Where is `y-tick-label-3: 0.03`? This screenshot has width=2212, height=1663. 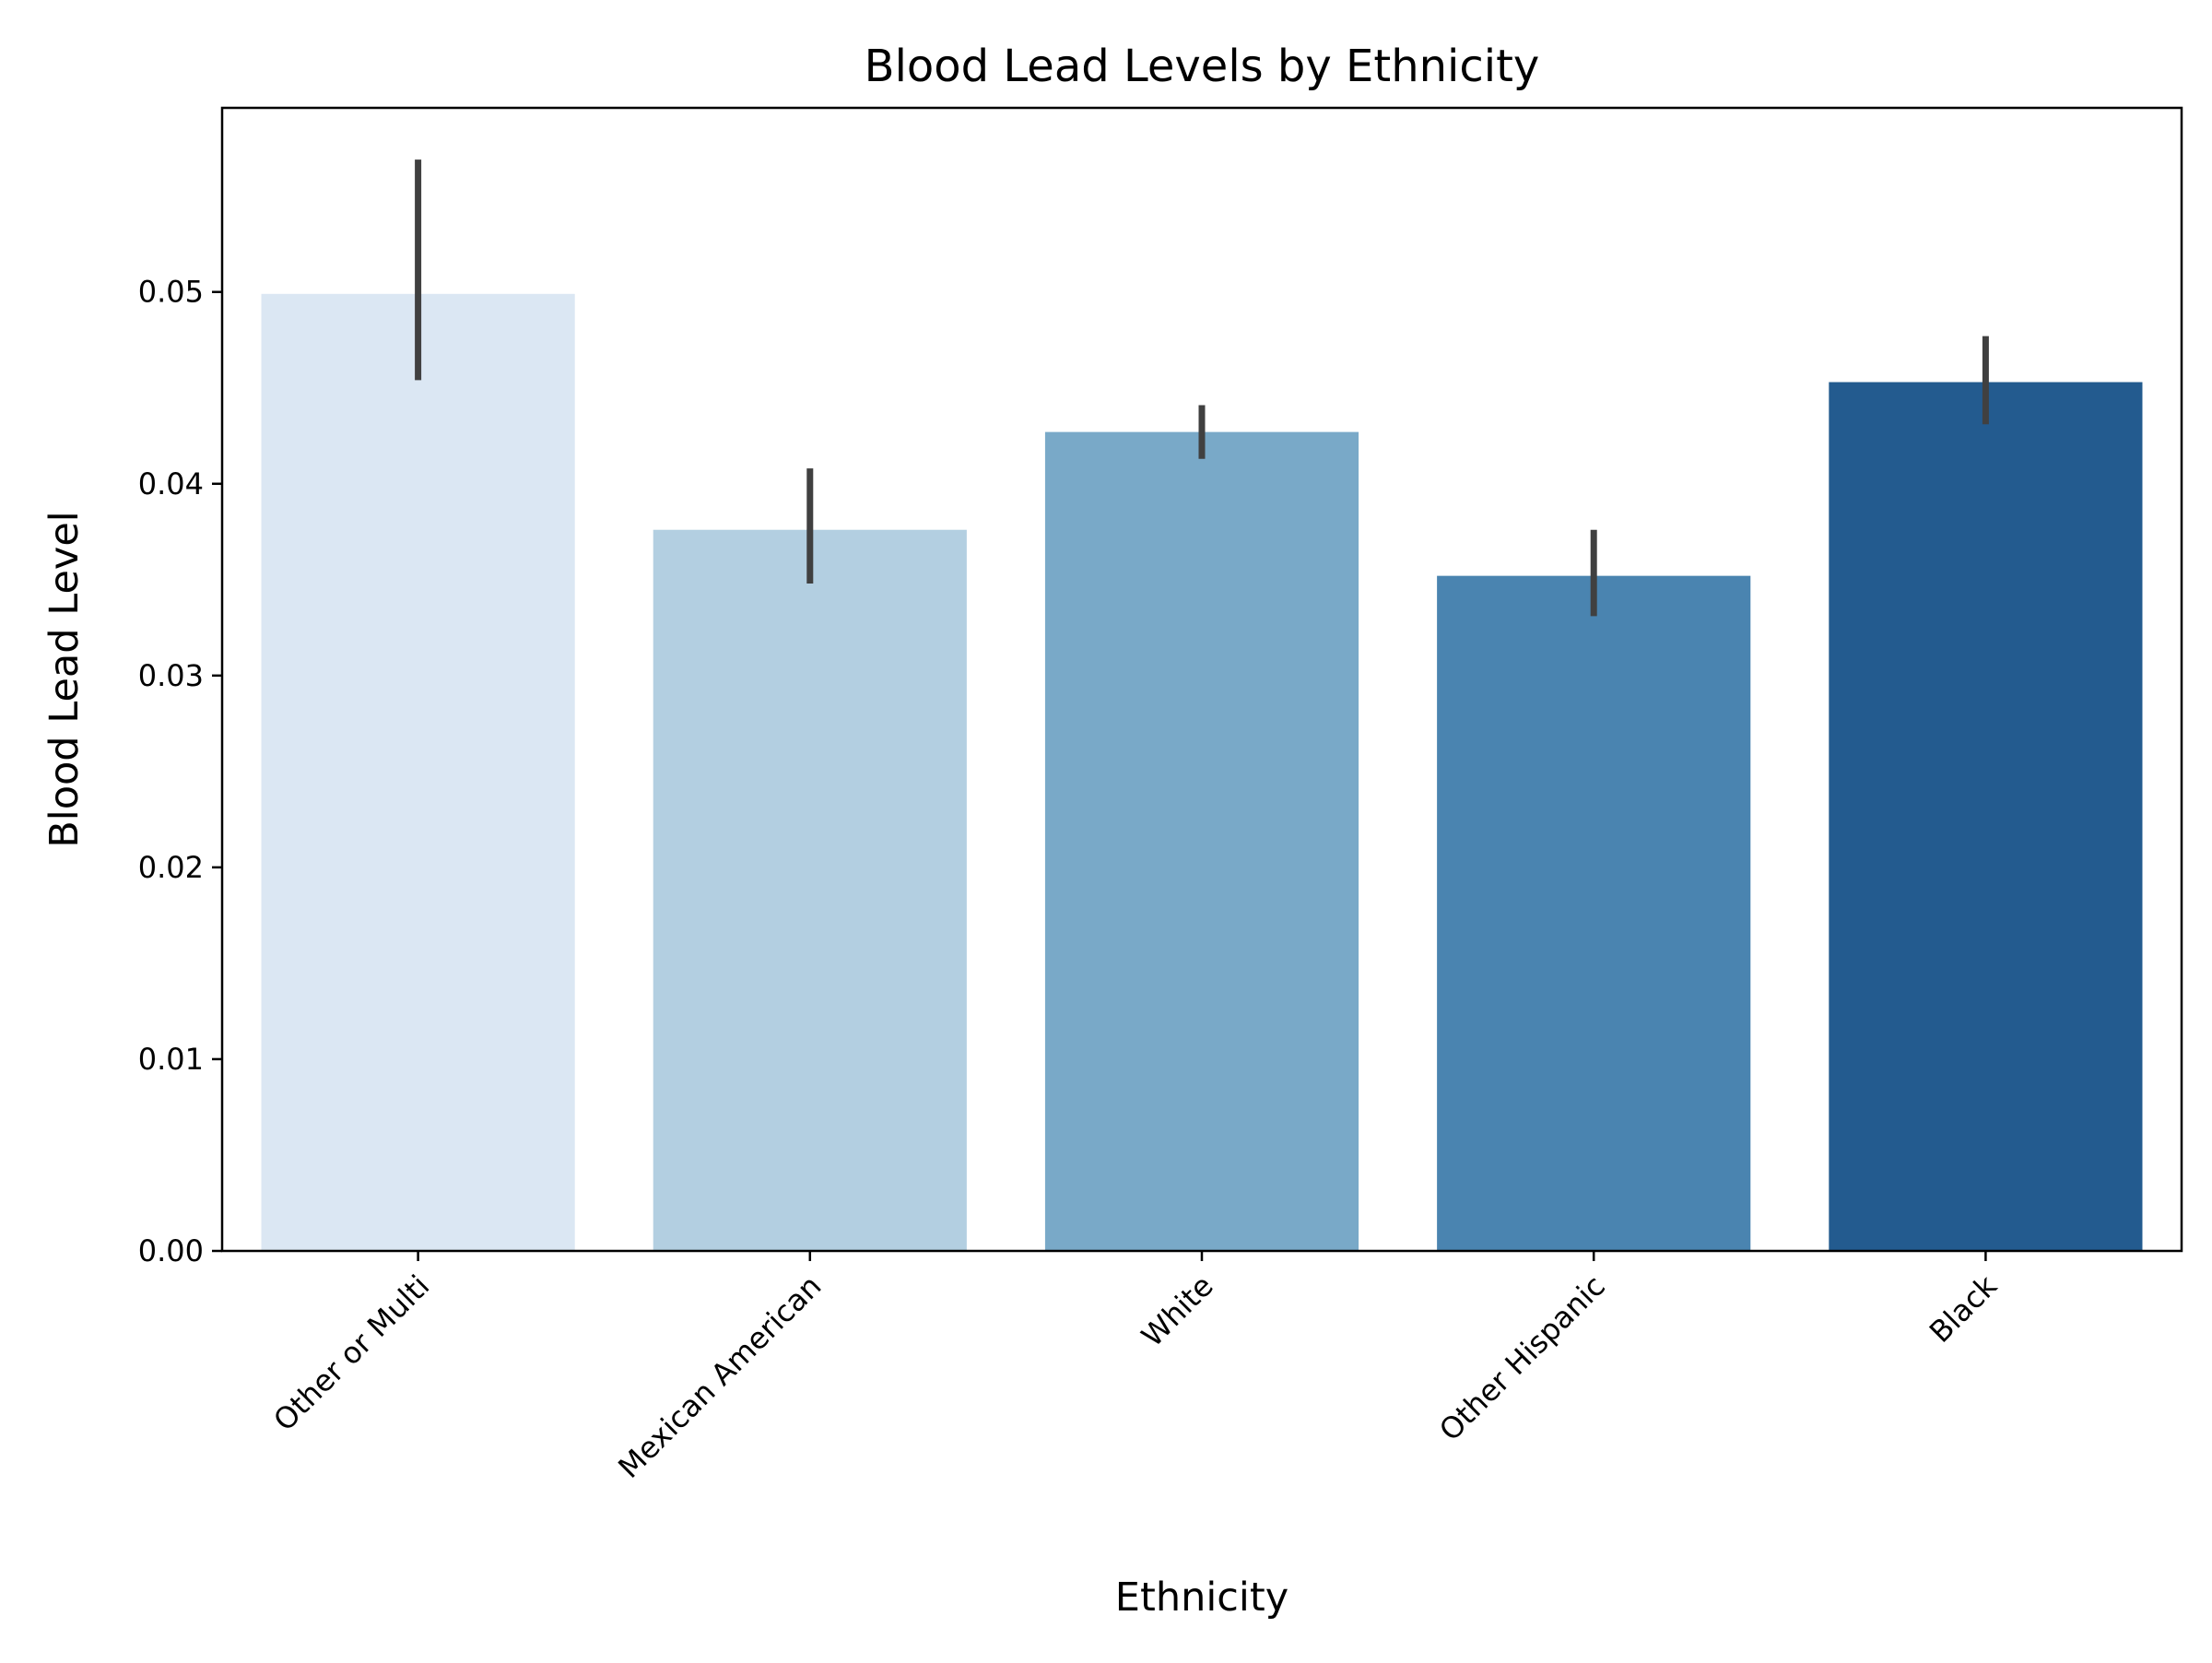
y-tick-label-3: 0.03 is located at coordinates (171, 675).